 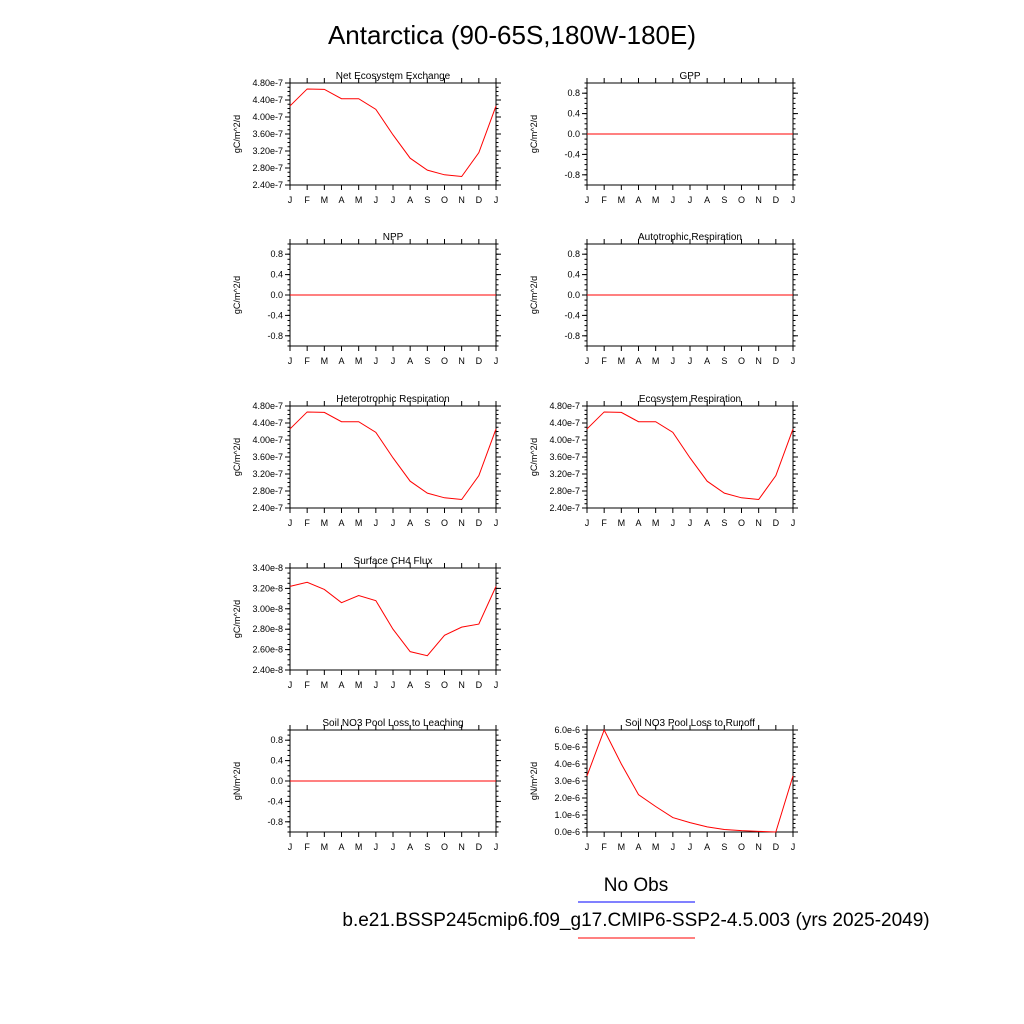 I want to click on y-tick-label: -0.4, so click(x=275, y=315).